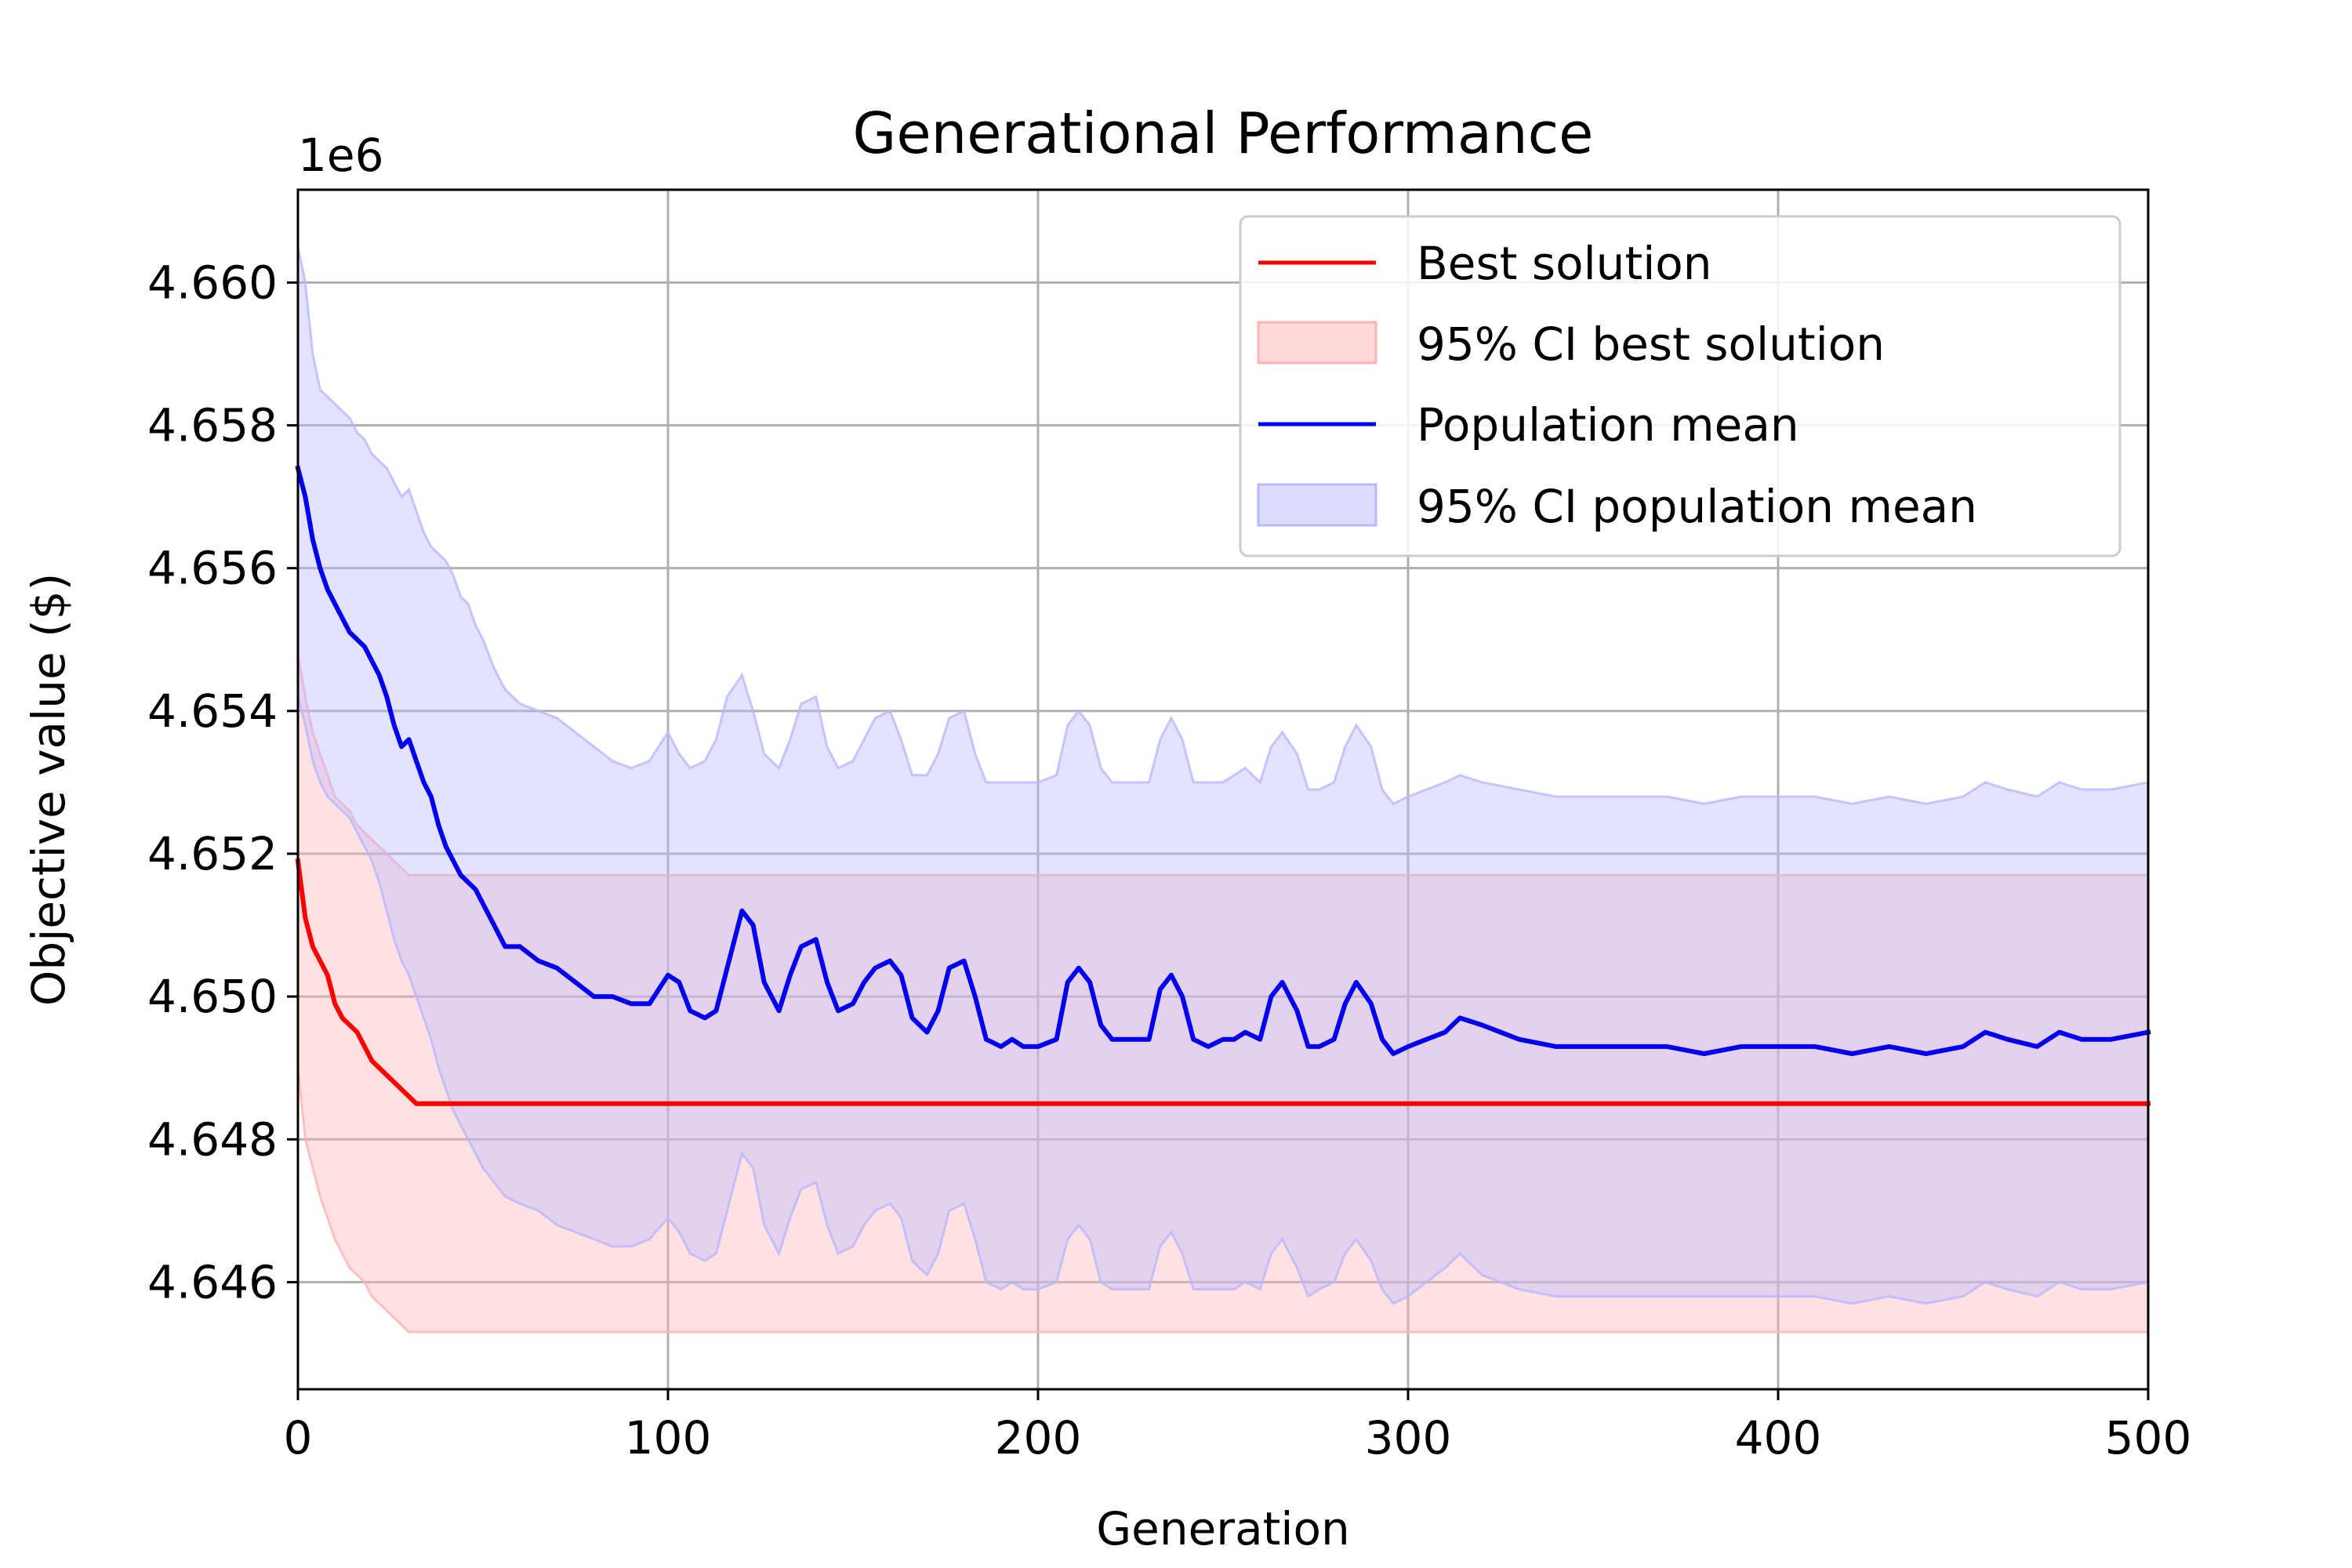  What do you see at coordinates (1408, 1438) in the screenshot?
I see `x-tick-label-300: 300` at bounding box center [1408, 1438].